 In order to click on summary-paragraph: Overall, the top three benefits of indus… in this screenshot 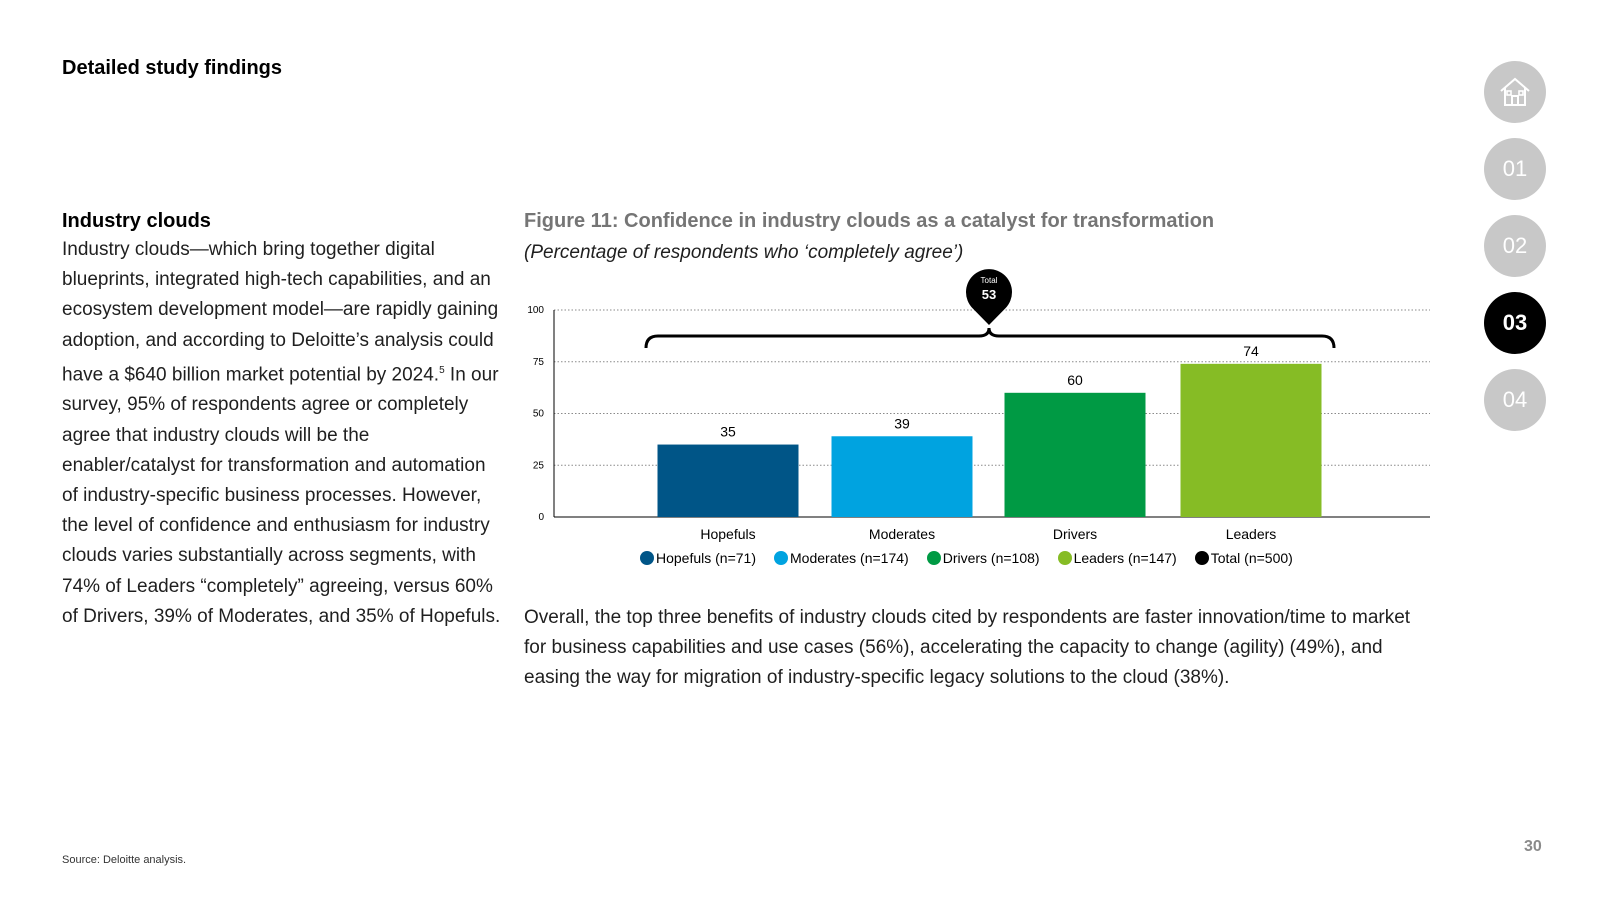, I will do `click(967, 648)`.